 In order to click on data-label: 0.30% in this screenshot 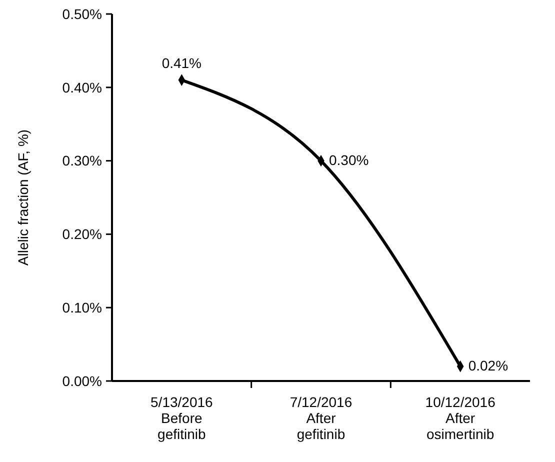, I will do `click(349, 160)`.